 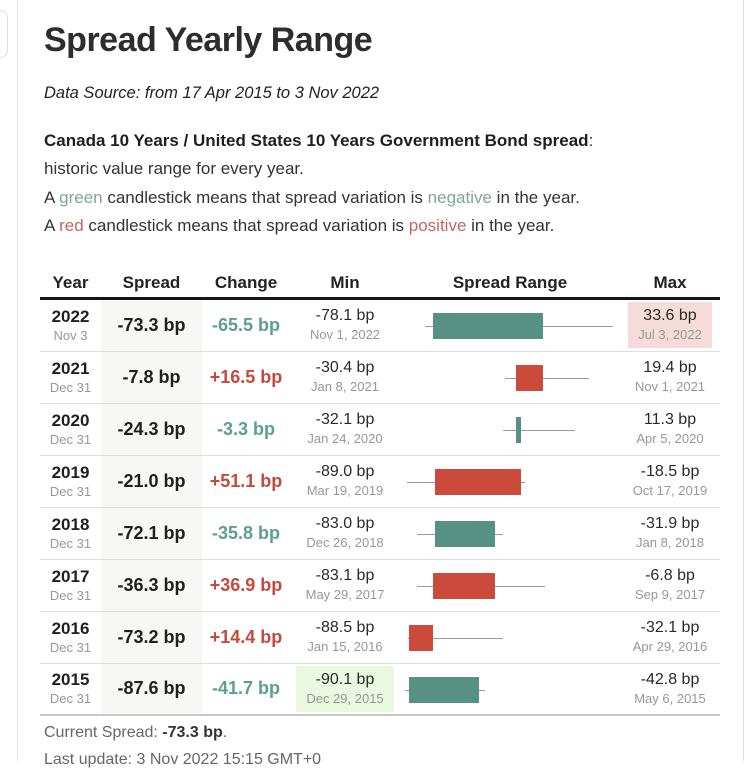 I want to click on content-right-border, so click(x=743, y=380).